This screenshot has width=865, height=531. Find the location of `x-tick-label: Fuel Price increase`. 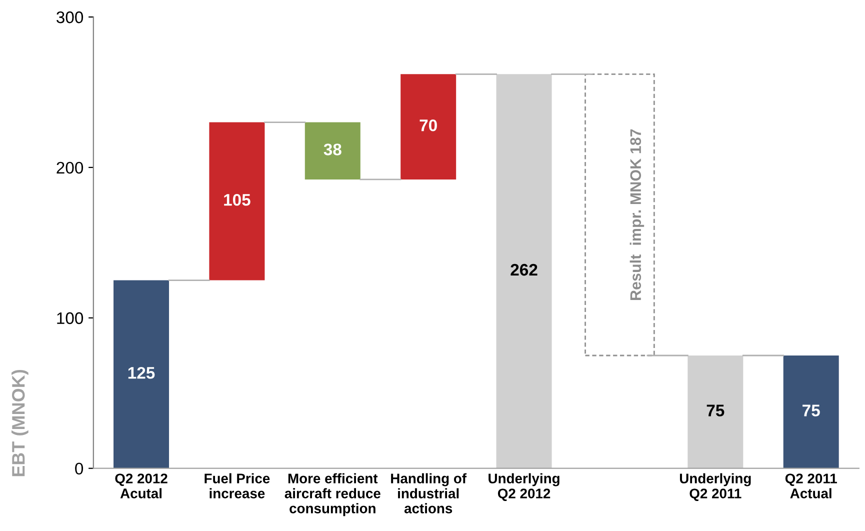

x-tick-label: Fuel Price increase is located at coordinates (237, 485).